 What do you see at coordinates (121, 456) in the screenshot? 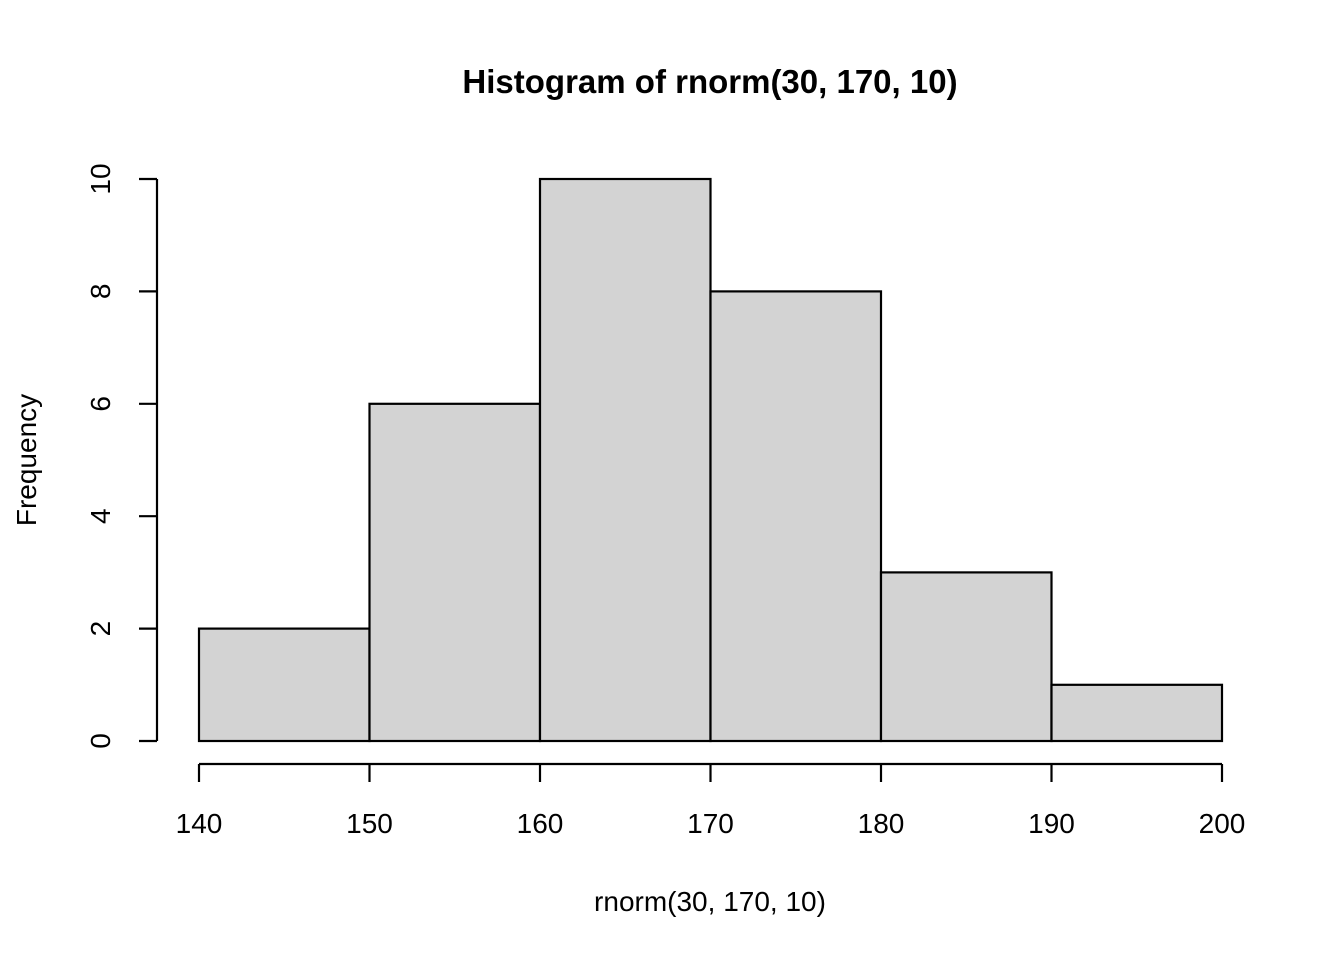
I see `y-axis-ticks: 0 2 4 6 8 10` at bounding box center [121, 456].